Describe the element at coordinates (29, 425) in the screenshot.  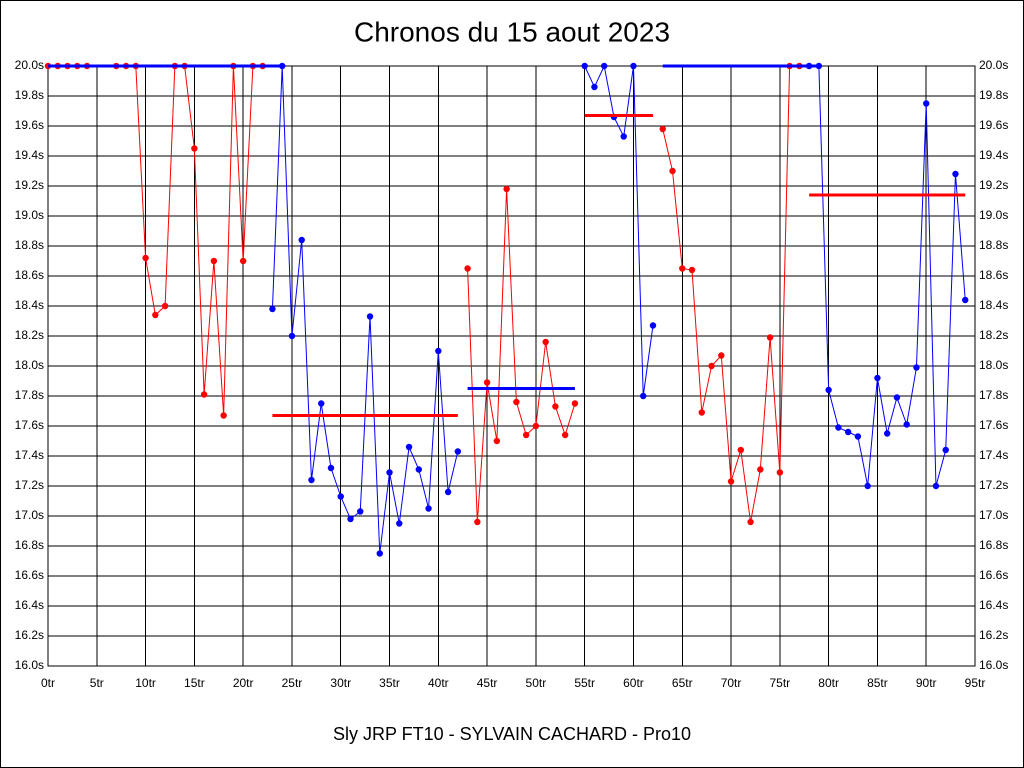
I see `y-tick-label: 17.6s` at that location.